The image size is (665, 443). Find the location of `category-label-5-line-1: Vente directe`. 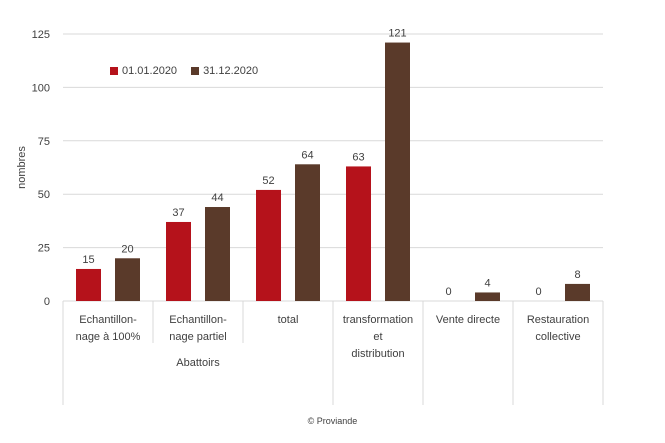

category-label-5-line-1: Vente directe is located at coordinates (468, 320).